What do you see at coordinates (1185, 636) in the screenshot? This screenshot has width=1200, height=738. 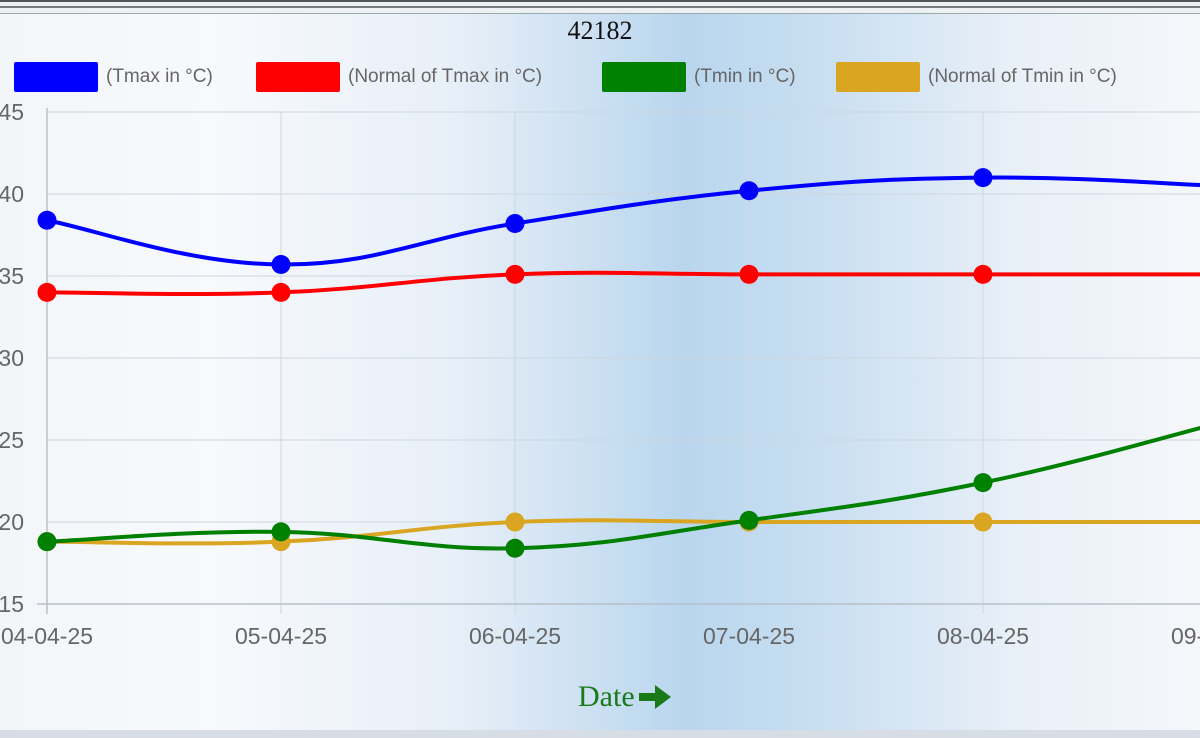 I see `x-tick-label-09-04-25: 09-04-25` at bounding box center [1185, 636].